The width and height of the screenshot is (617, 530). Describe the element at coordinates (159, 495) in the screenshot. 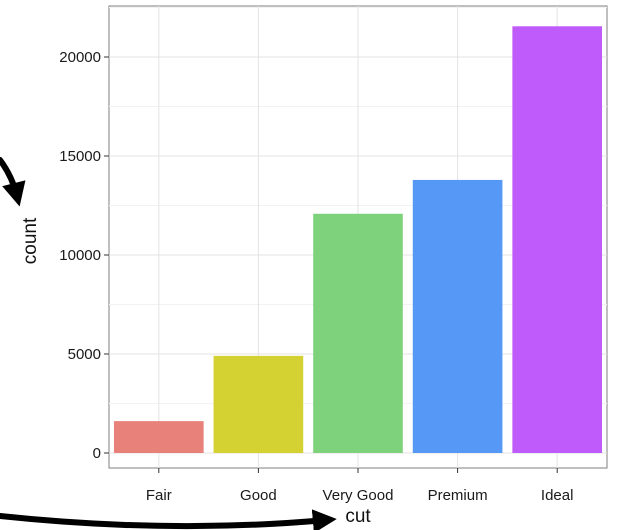

I see `x-tick-label: Fair` at that location.